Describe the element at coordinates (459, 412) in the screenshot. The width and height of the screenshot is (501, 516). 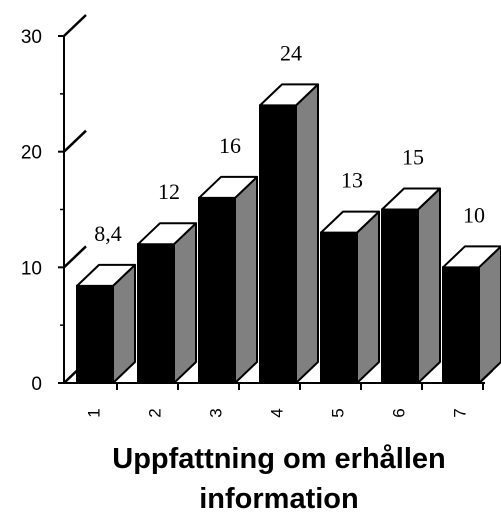
I see `x-tick-label: 7` at that location.